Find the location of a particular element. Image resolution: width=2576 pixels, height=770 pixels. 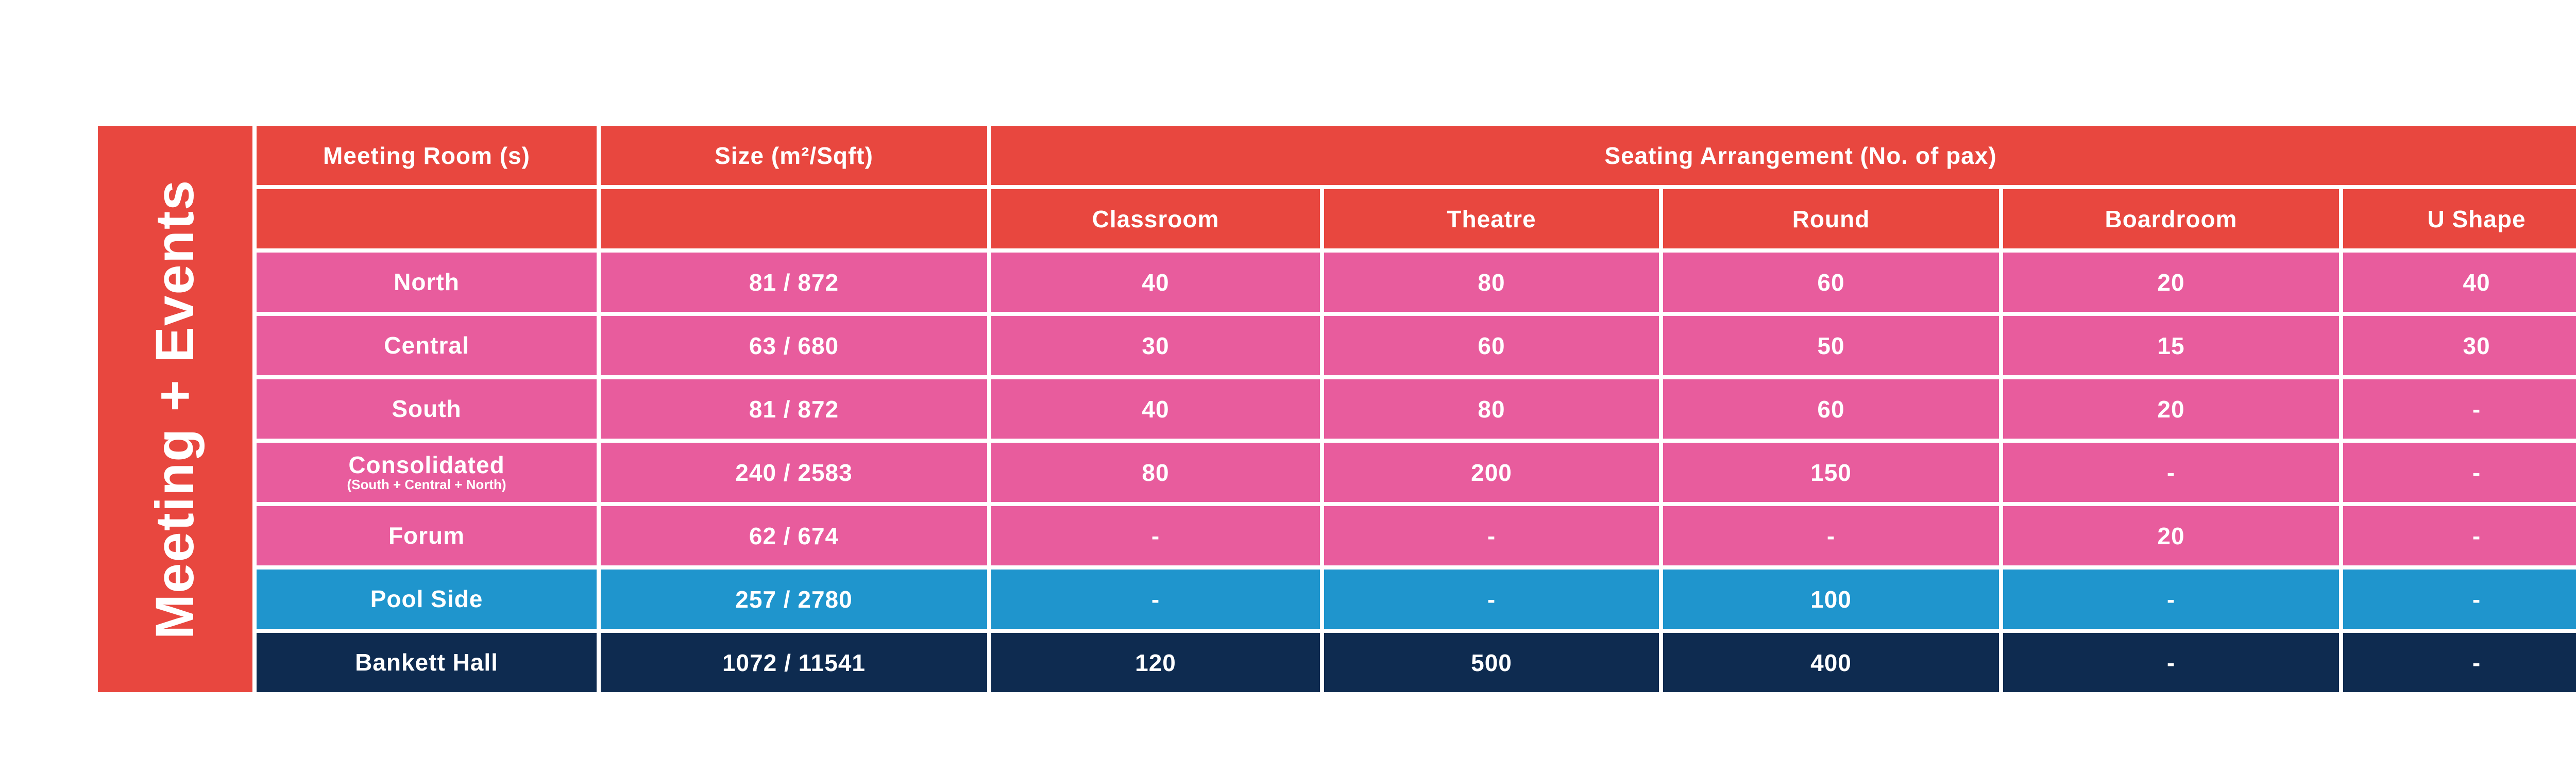

sidebar-title: Meeting + Events is located at coordinates (175, 409).